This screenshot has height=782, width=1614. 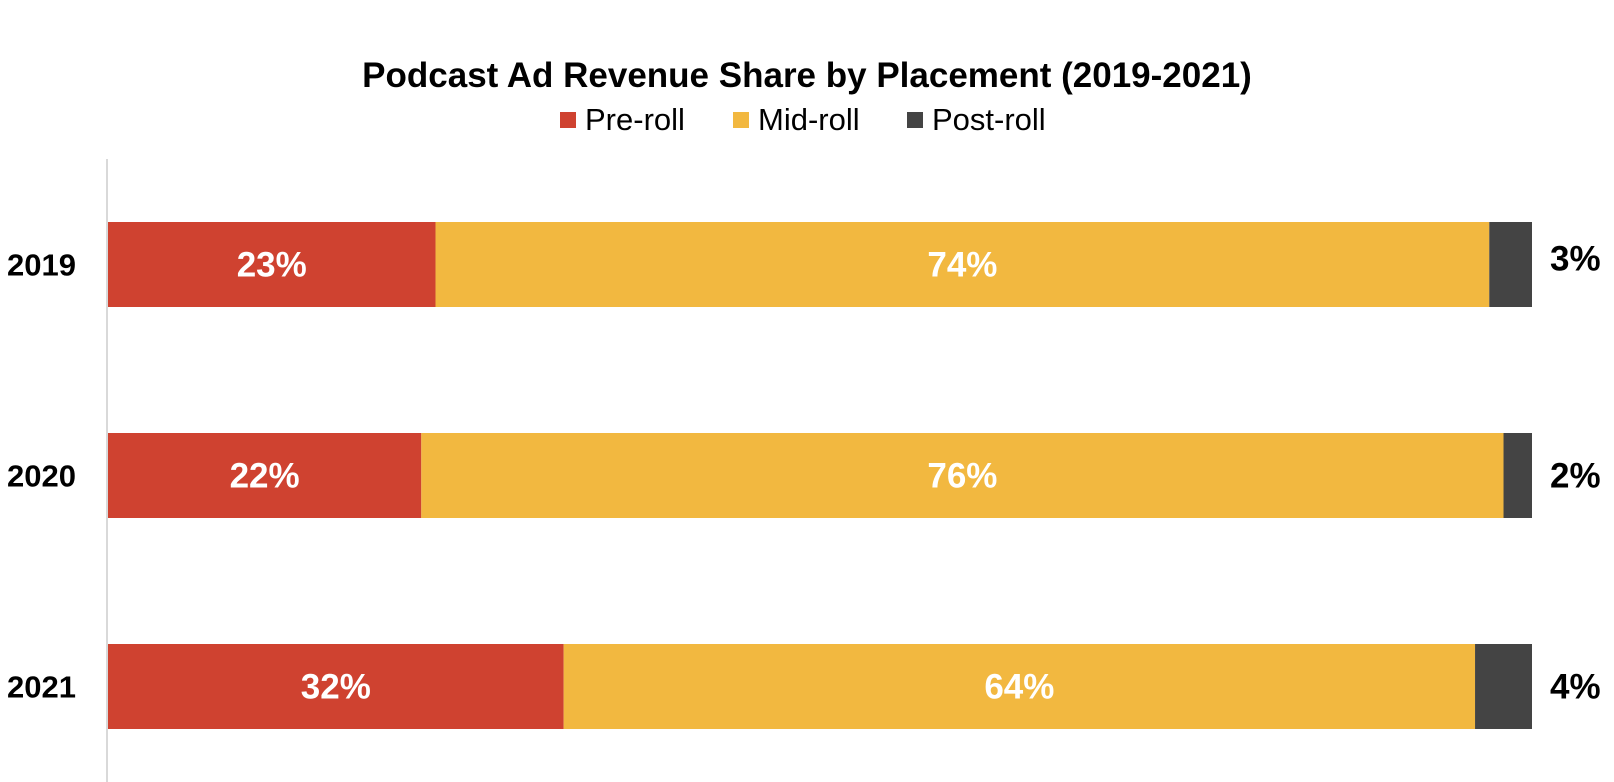 What do you see at coordinates (1575, 259) in the screenshot?
I see `data-label-2019-post-roll: 3%` at bounding box center [1575, 259].